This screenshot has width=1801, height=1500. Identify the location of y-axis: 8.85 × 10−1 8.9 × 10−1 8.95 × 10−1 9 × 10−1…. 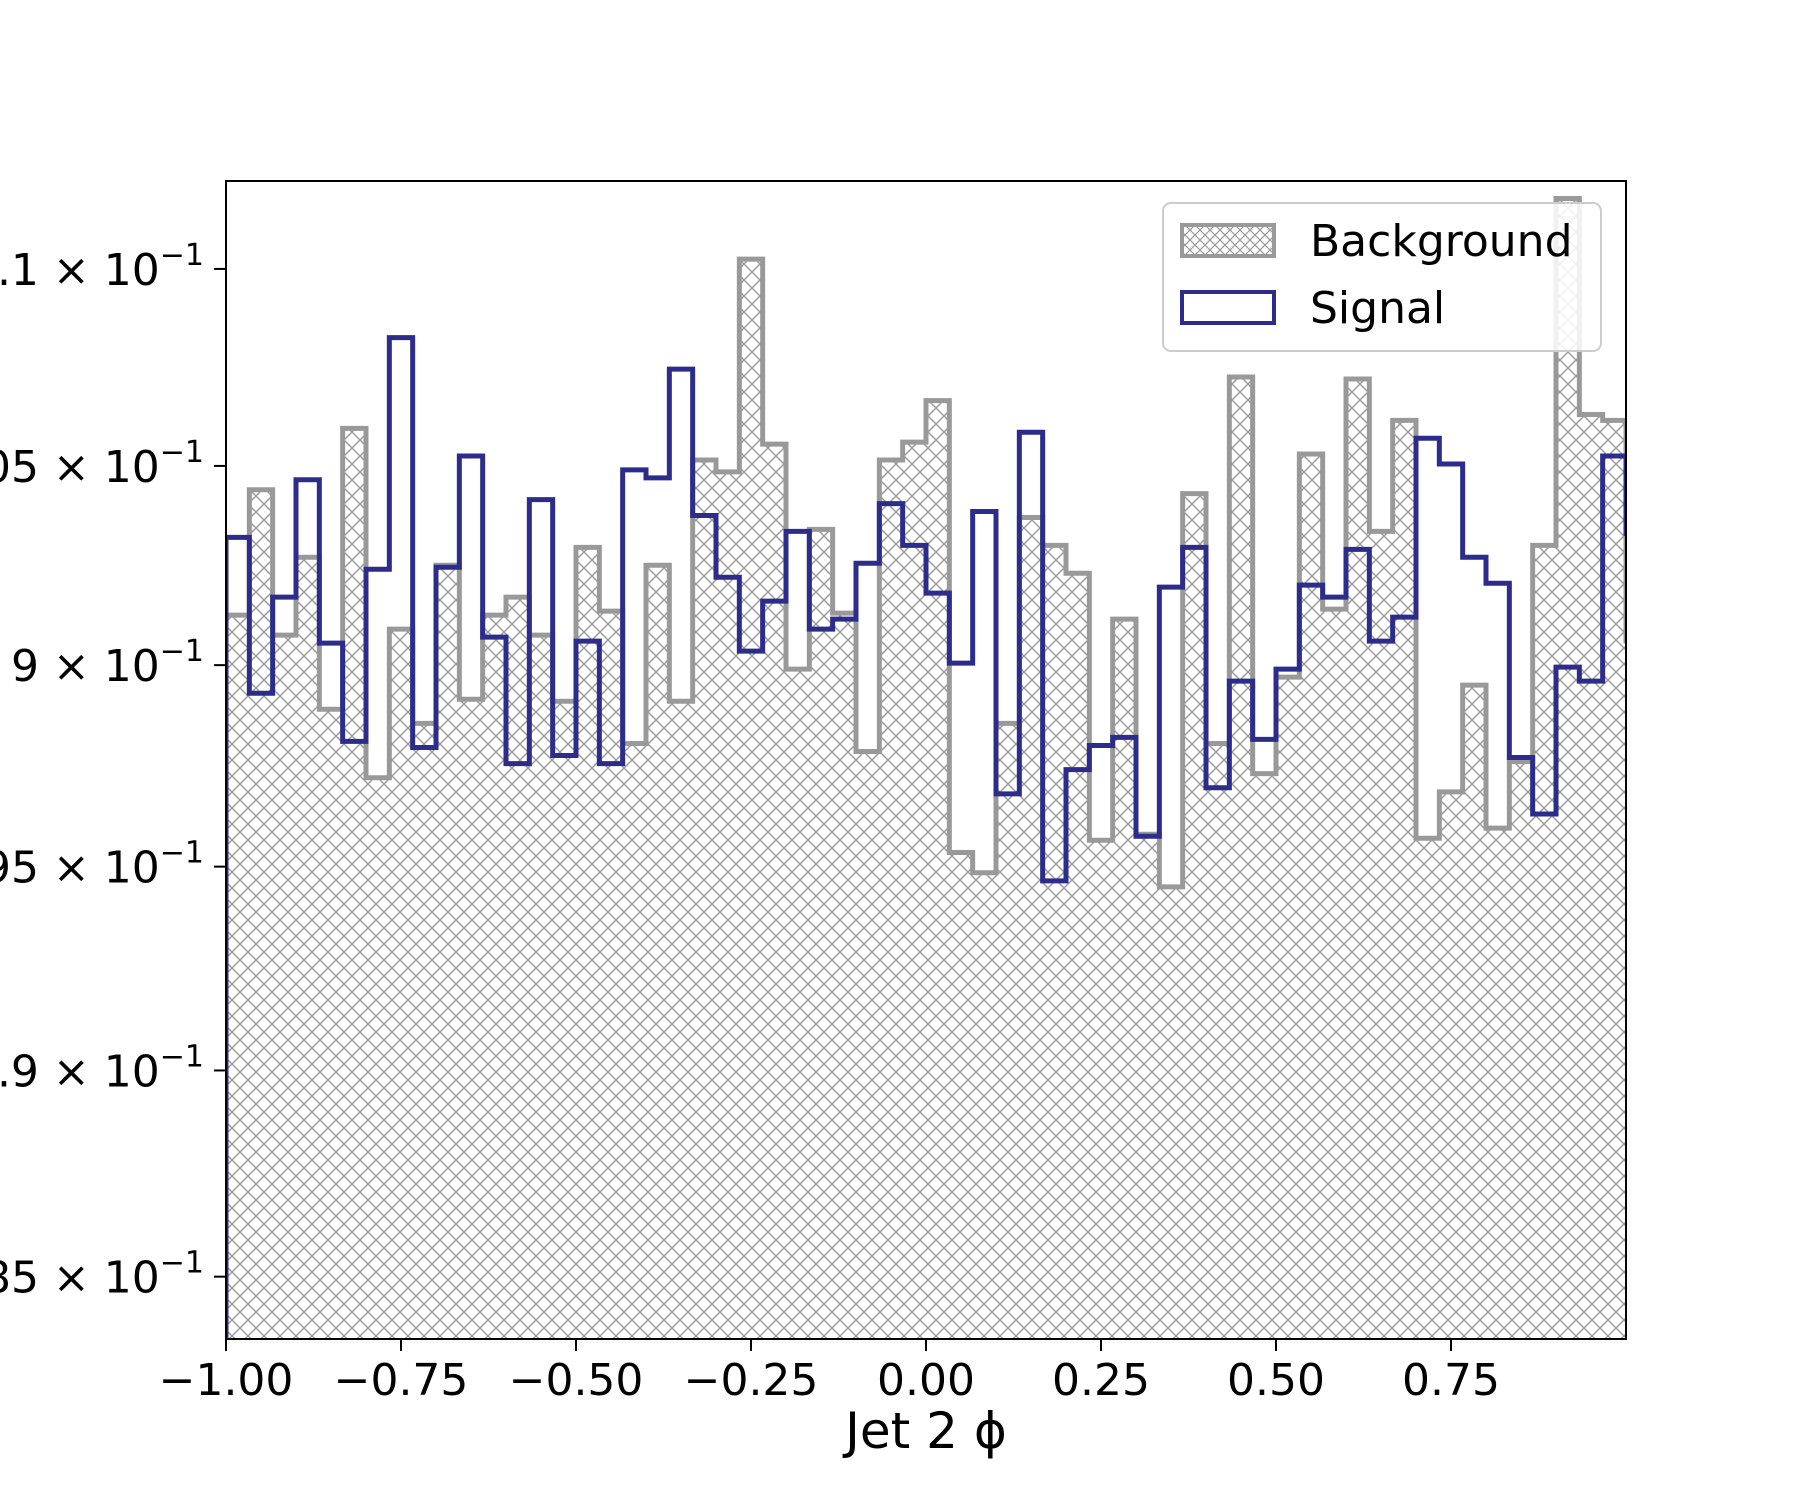
(113, 771).